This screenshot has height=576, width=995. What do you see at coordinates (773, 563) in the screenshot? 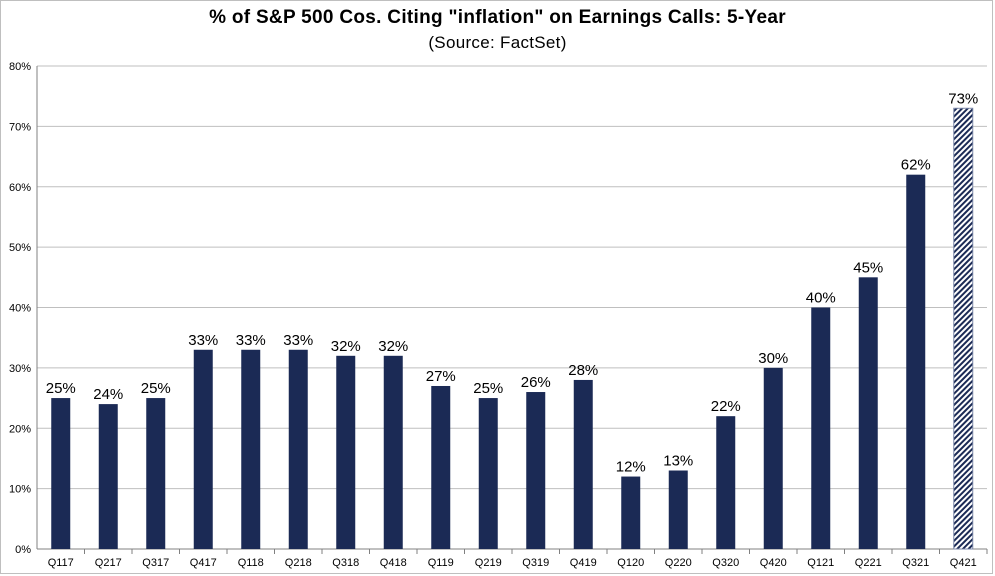
I see `x-tick-label: Q420` at bounding box center [773, 563].